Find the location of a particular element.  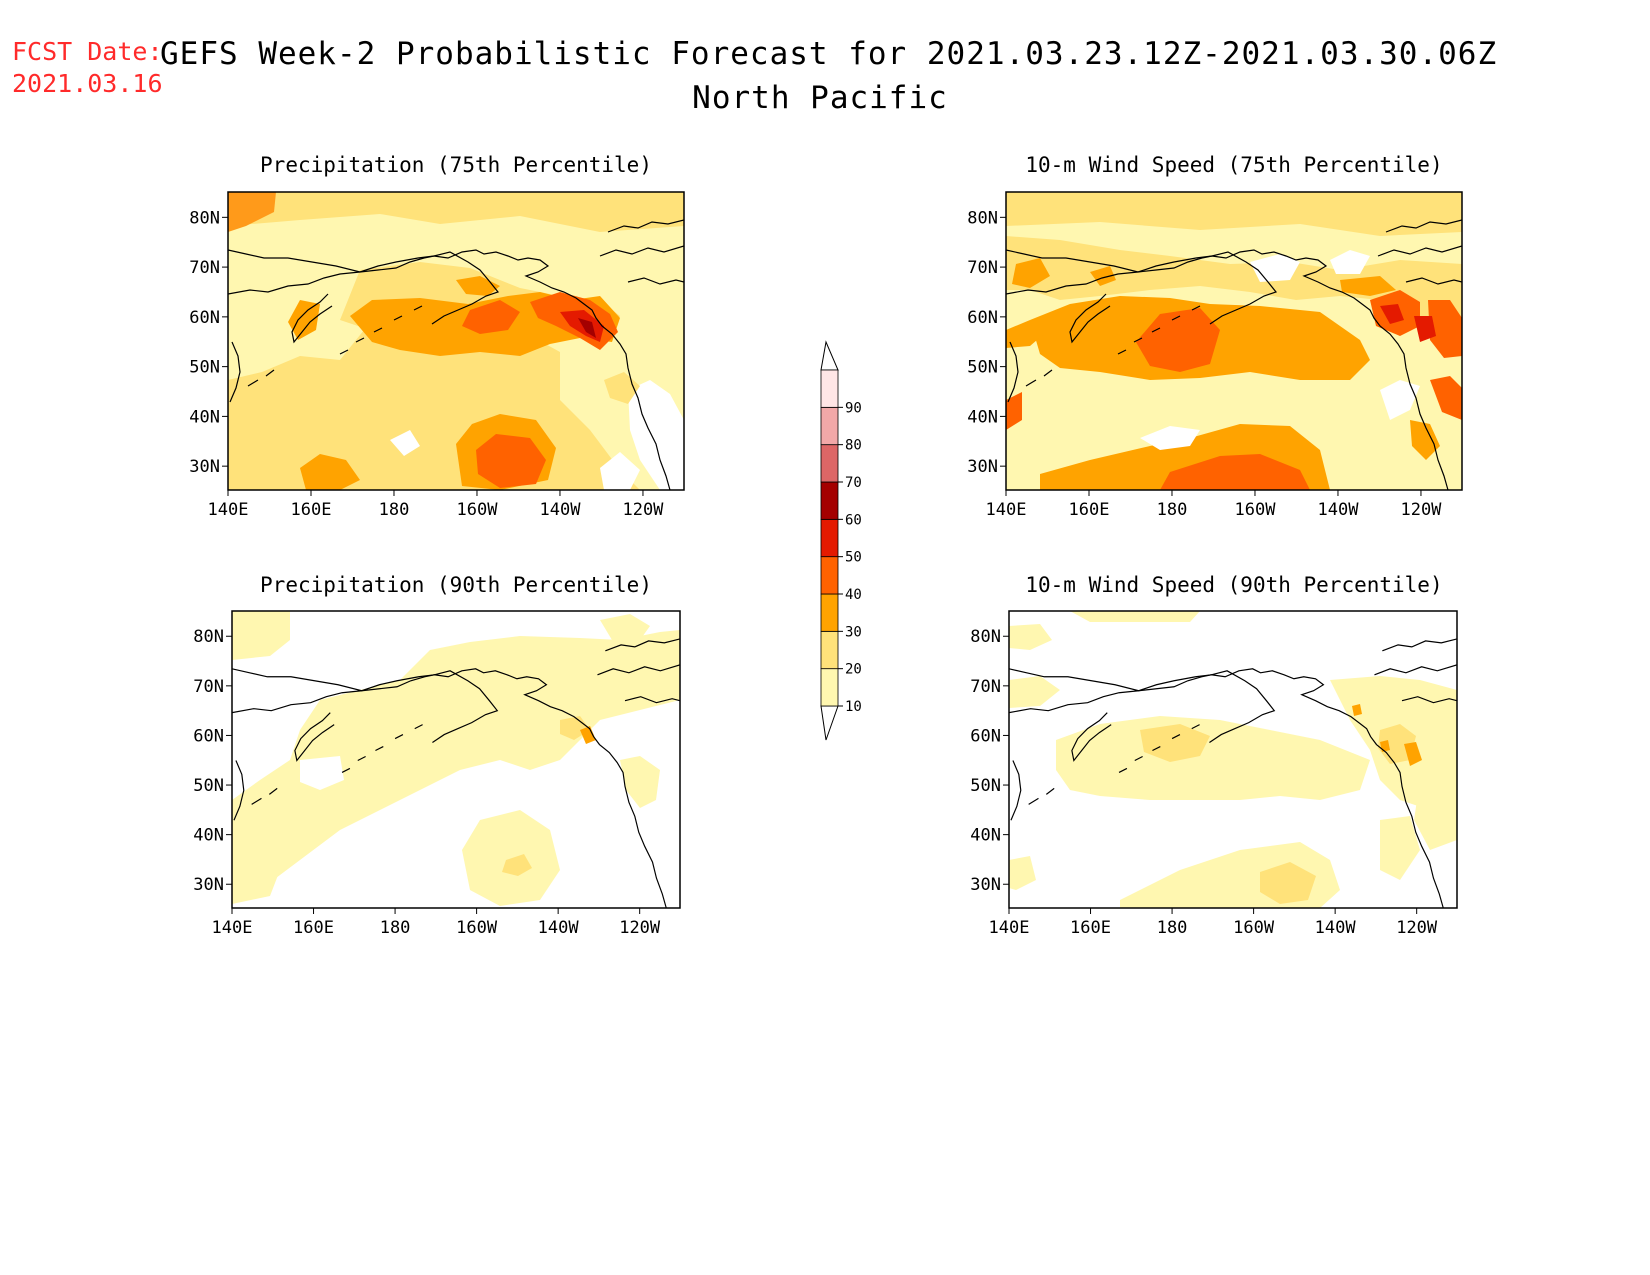

panel-title-precip90: Precipitation (90th Percentile) is located at coordinates (456, 585).